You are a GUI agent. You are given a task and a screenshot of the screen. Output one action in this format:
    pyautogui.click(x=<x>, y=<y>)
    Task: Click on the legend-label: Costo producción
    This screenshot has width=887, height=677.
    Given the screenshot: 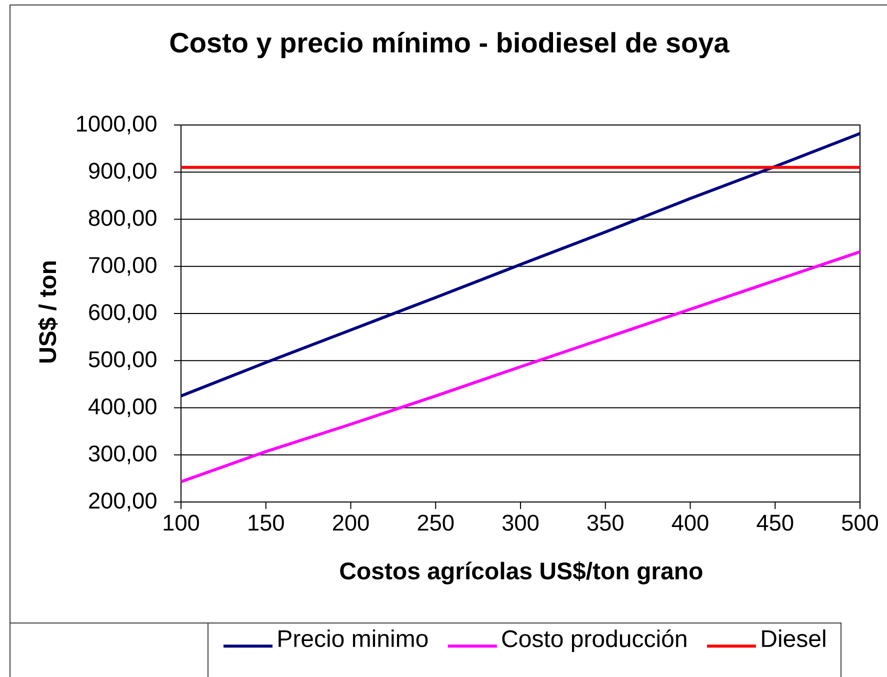 What is the action you would take?
    pyautogui.click(x=594, y=640)
    